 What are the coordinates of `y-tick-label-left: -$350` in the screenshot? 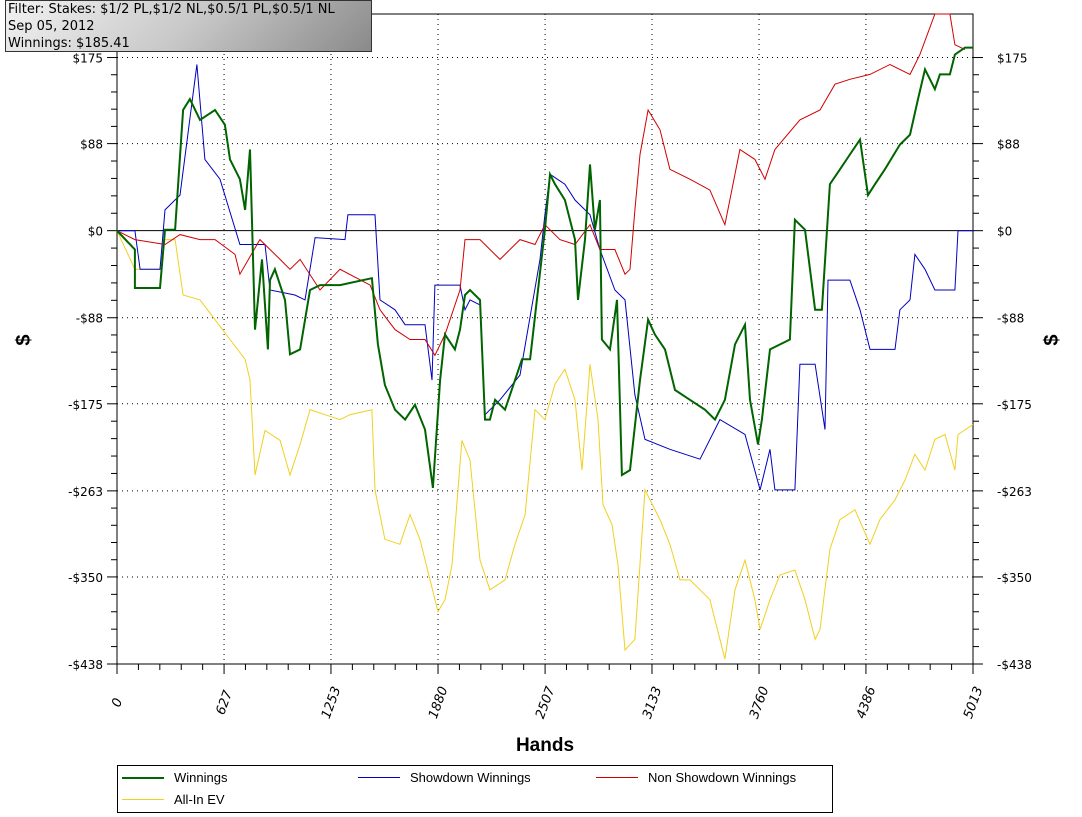 It's located at (85, 578).